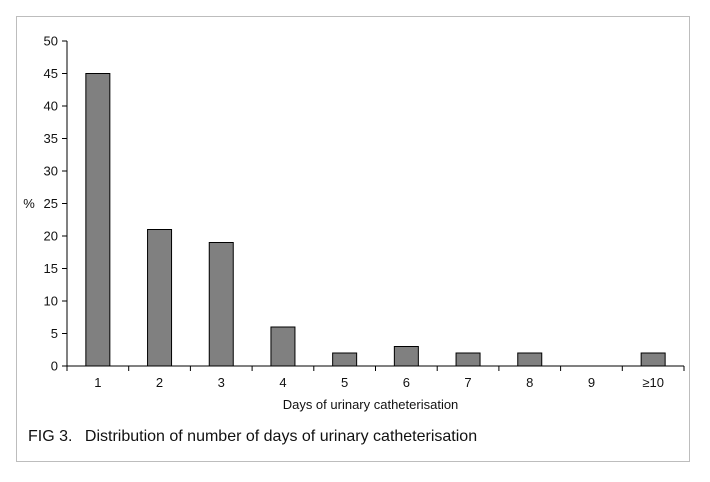 This screenshot has height=482, width=710. What do you see at coordinates (221, 382) in the screenshot?
I see `x-tick-label: 3` at bounding box center [221, 382].